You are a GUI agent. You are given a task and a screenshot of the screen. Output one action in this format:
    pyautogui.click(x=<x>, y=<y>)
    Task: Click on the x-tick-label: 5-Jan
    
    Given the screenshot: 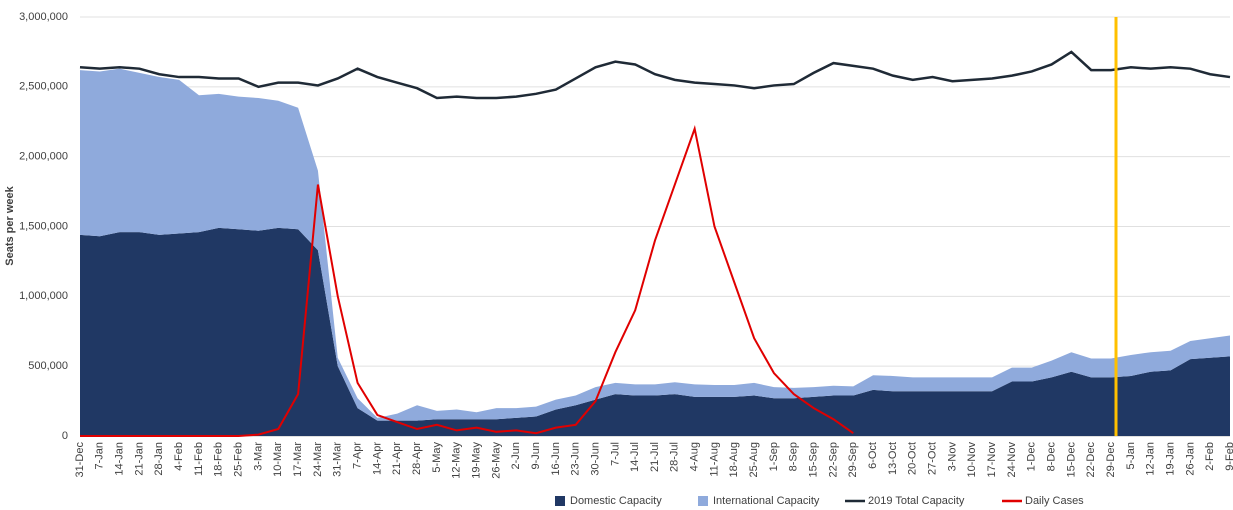 What is the action you would take?
    pyautogui.click(x=1131, y=456)
    